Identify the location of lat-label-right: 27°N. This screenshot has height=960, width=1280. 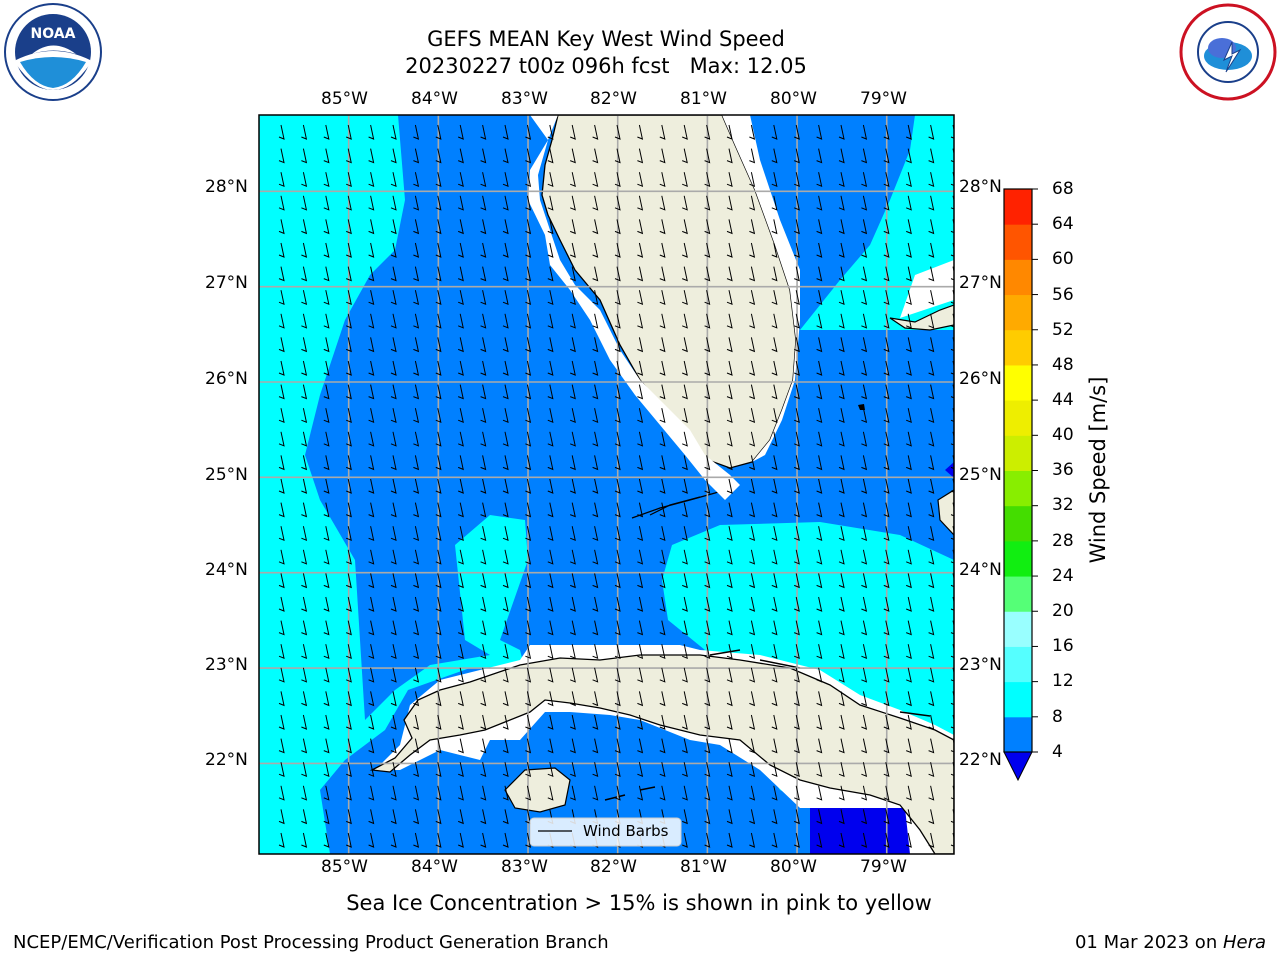
(980, 283).